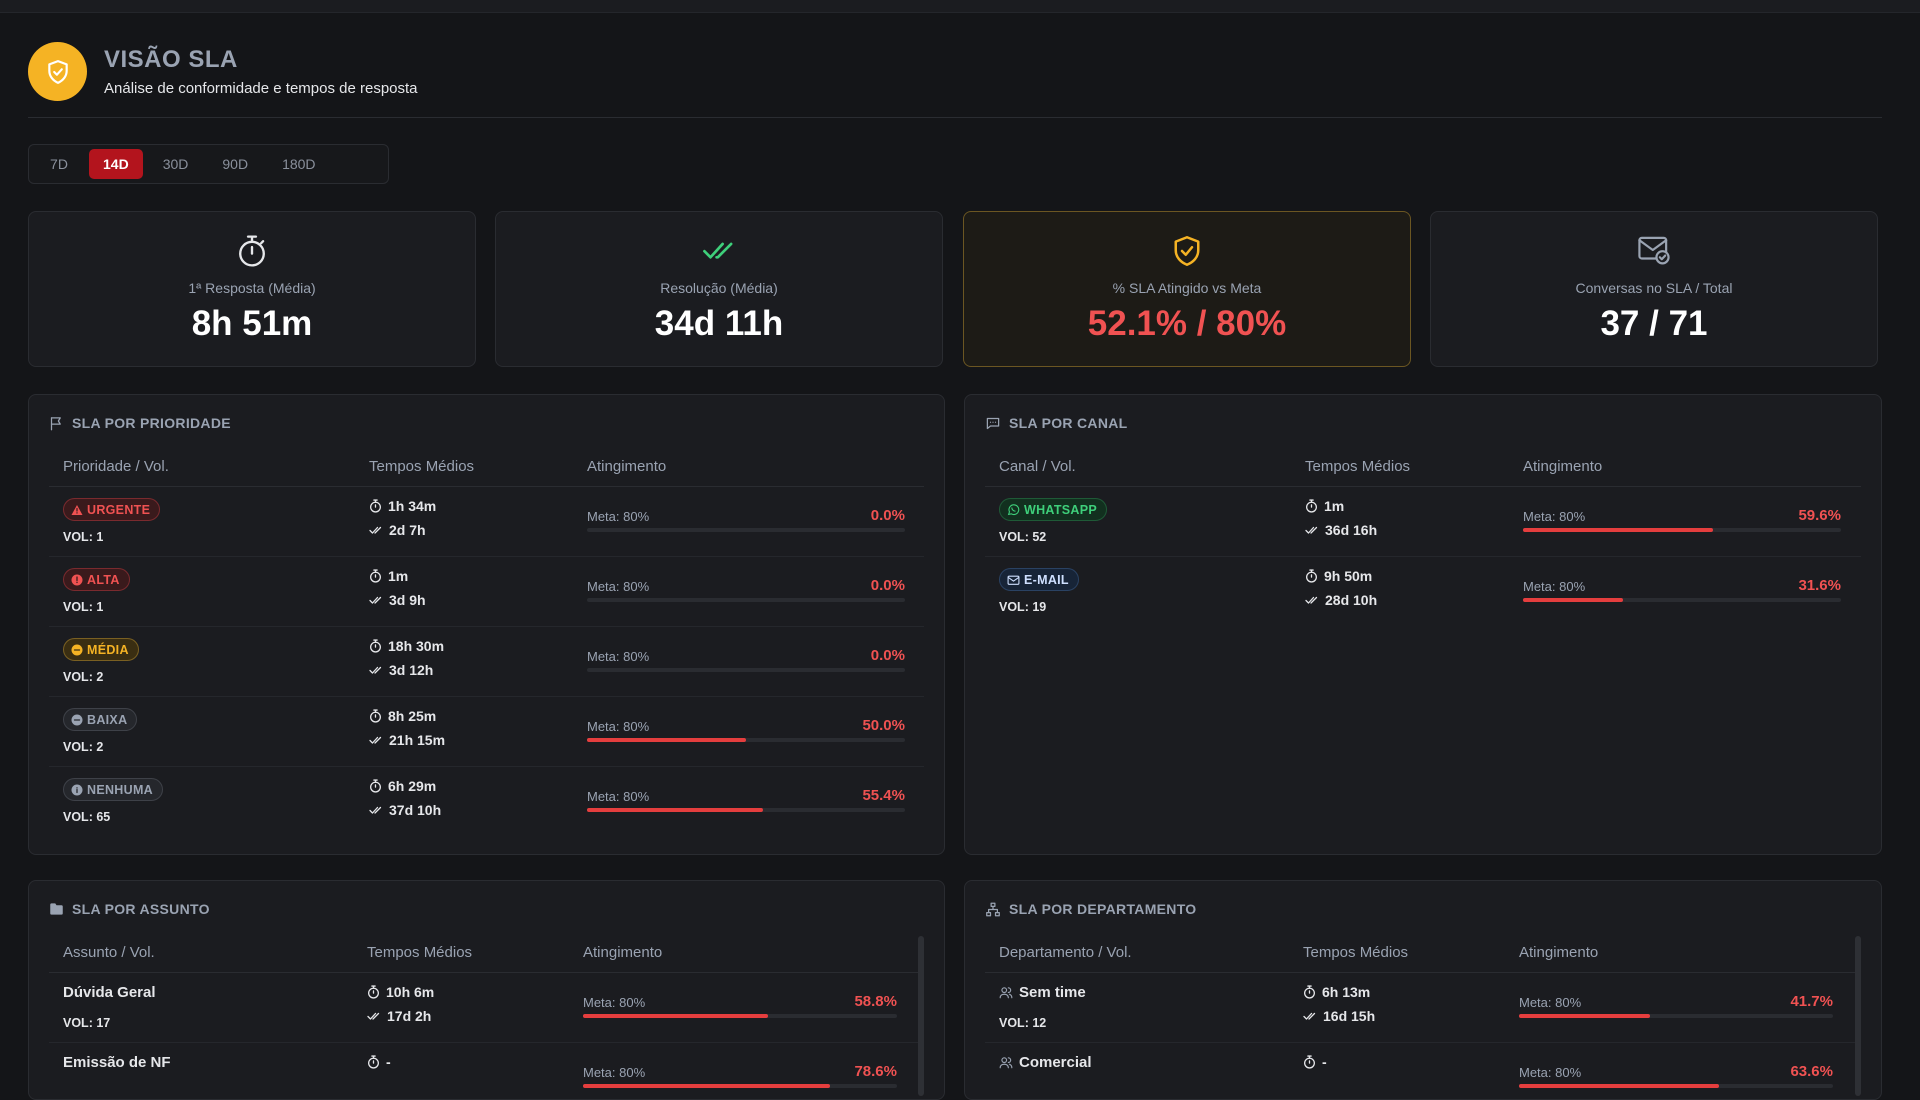  What do you see at coordinates (175, 164) in the screenshot?
I see `period-30d-button: 30D` at bounding box center [175, 164].